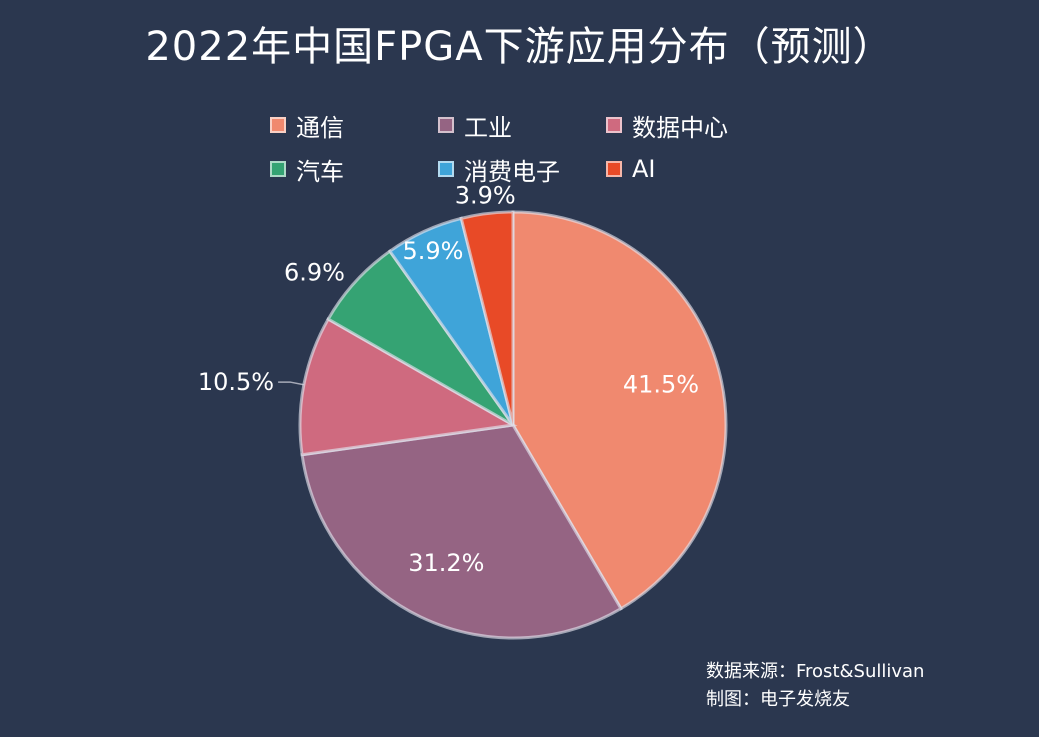  Describe the element at coordinates (354, 169) in the screenshot. I see `legend-item-qiche: 汽车` at that location.